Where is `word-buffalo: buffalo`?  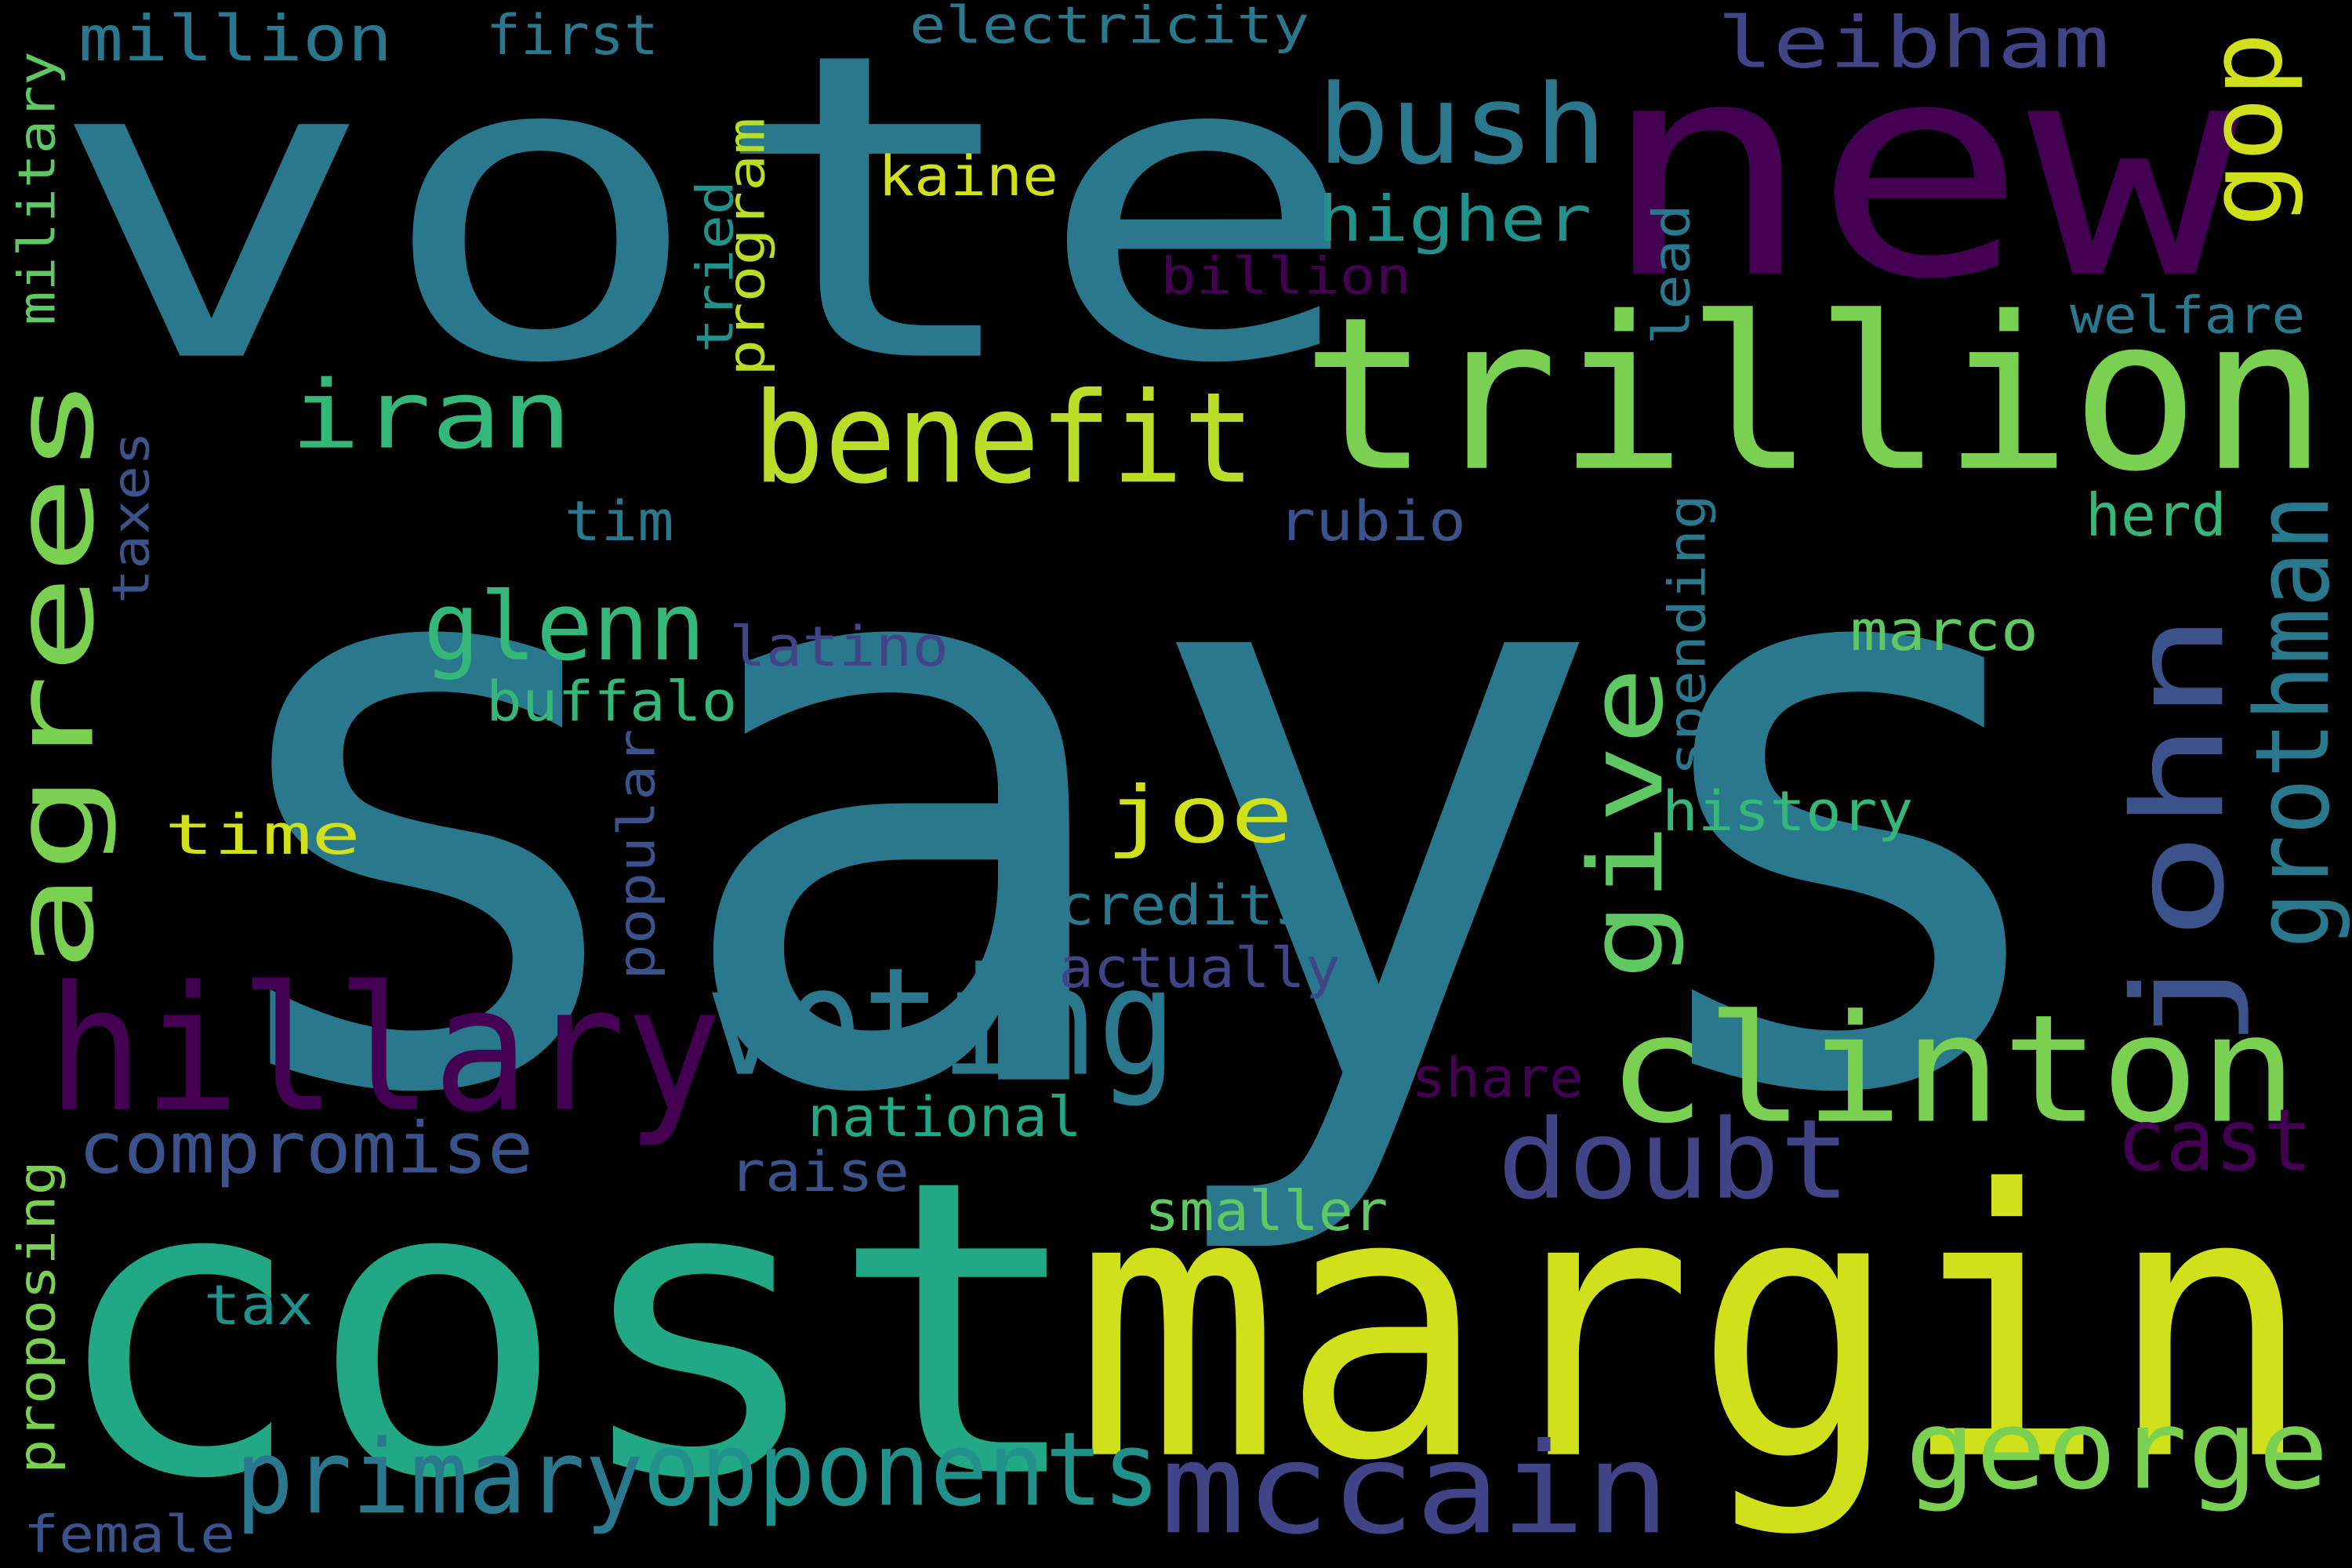 word-buffalo: buffalo is located at coordinates (612, 701).